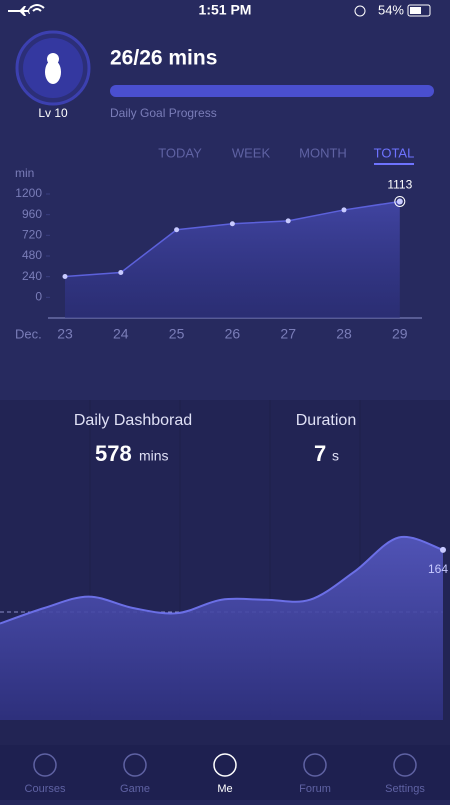 Image resolution: width=450 pixels, height=805 pixels. What do you see at coordinates (323, 152) in the screenshot?
I see `tab: MONTH` at bounding box center [323, 152].